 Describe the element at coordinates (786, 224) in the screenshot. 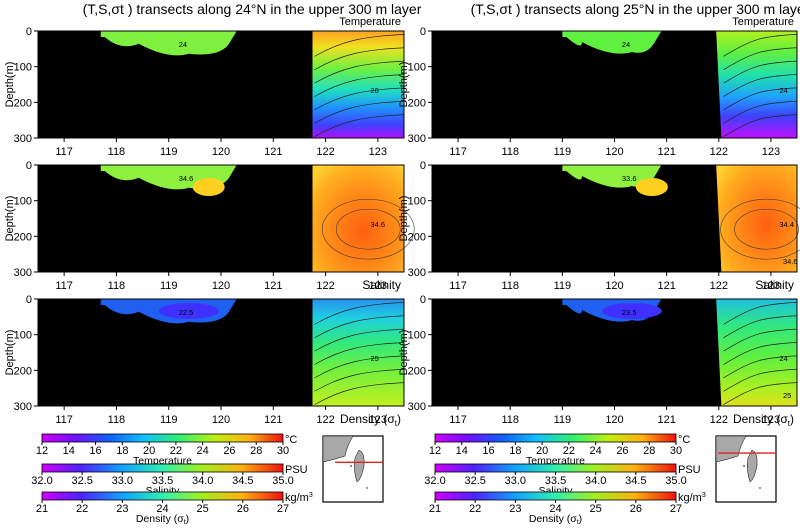

I see `contour-label: 34.4` at that location.